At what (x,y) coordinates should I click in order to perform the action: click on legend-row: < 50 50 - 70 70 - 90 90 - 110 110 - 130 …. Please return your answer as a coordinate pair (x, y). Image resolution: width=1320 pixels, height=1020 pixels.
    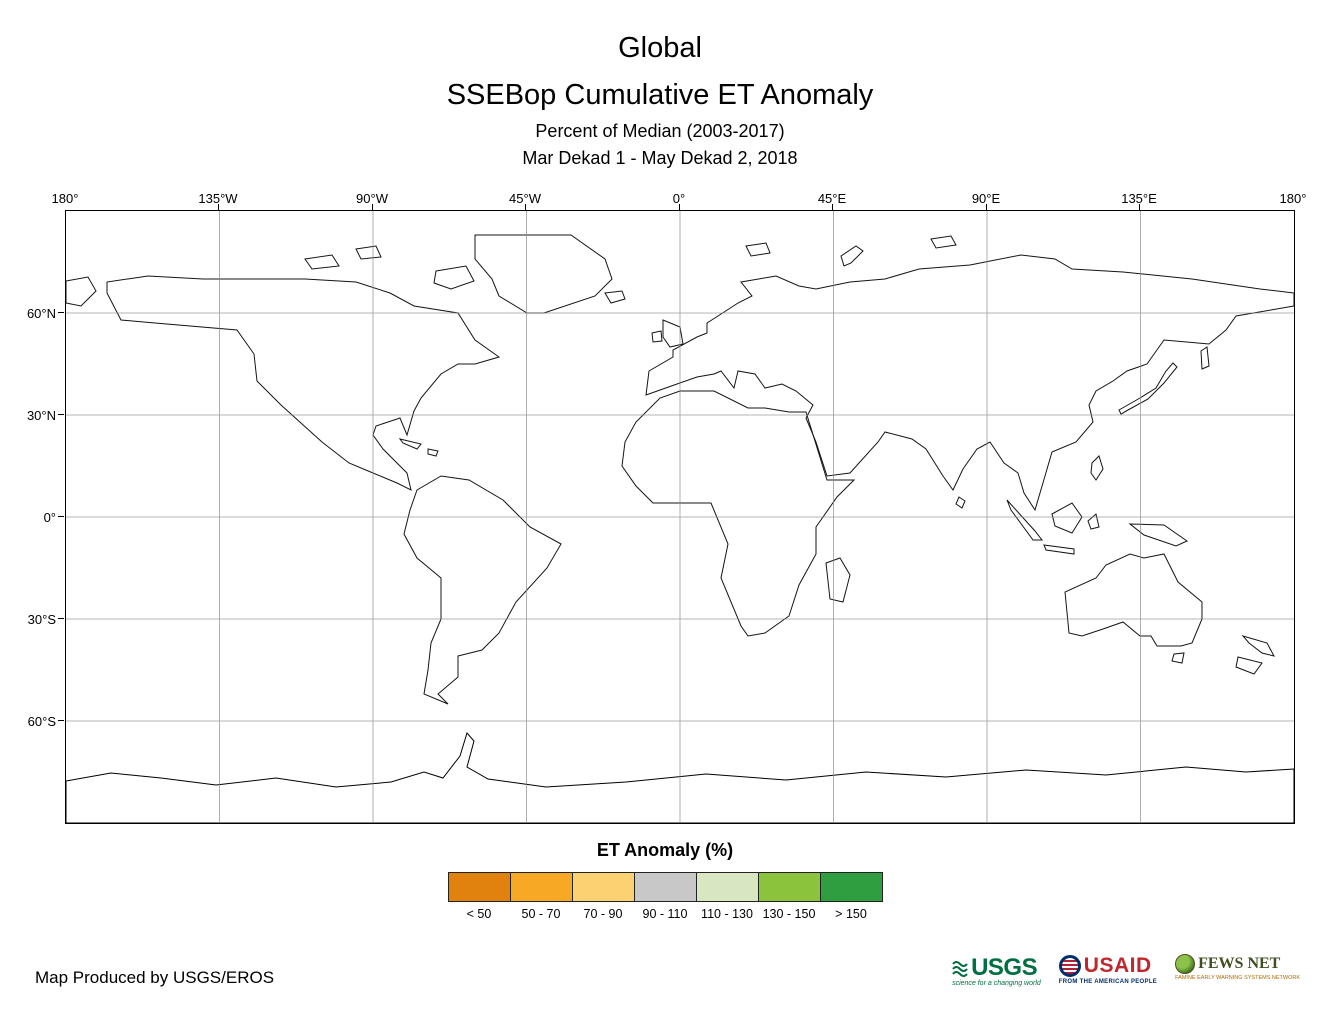
    Looking at the image, I should click on (665, 896).